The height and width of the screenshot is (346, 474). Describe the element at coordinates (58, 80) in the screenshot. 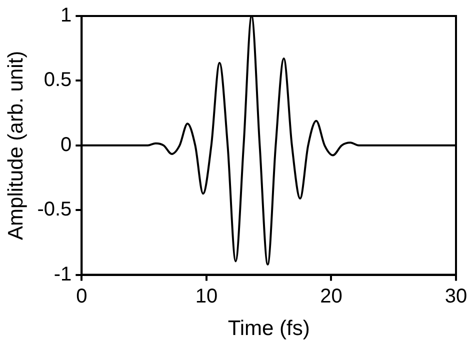

I see `y-tick-label: 0.5` at that location.